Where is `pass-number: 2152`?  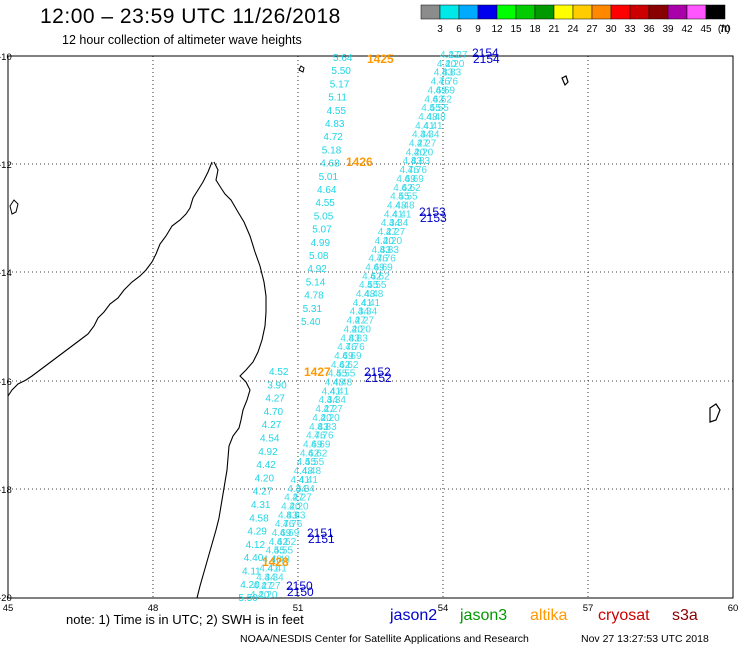 pass-number: 2152 is located at coordinates (377, 372).